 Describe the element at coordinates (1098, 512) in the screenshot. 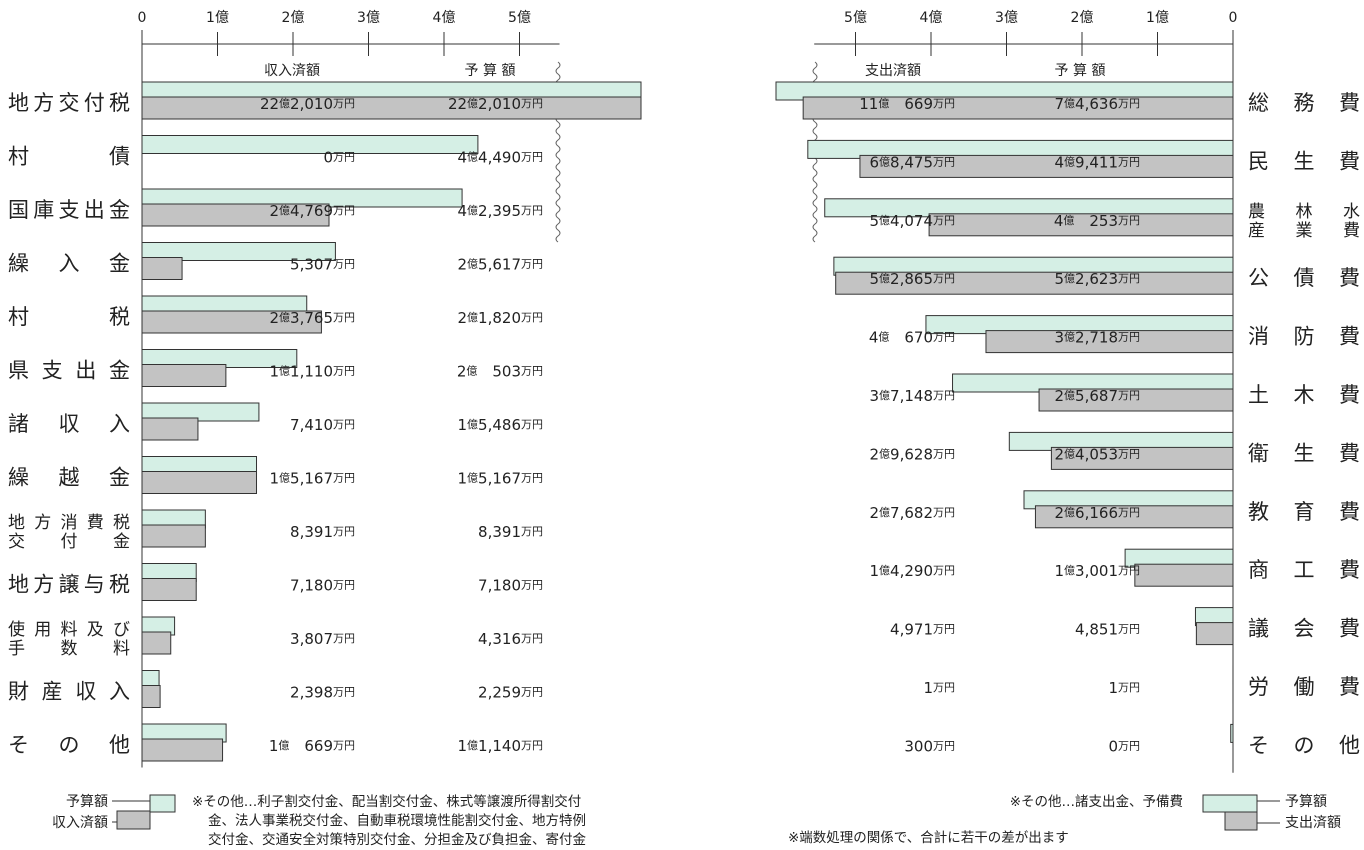

I see `value-label: 2億6,166万円` at that location.